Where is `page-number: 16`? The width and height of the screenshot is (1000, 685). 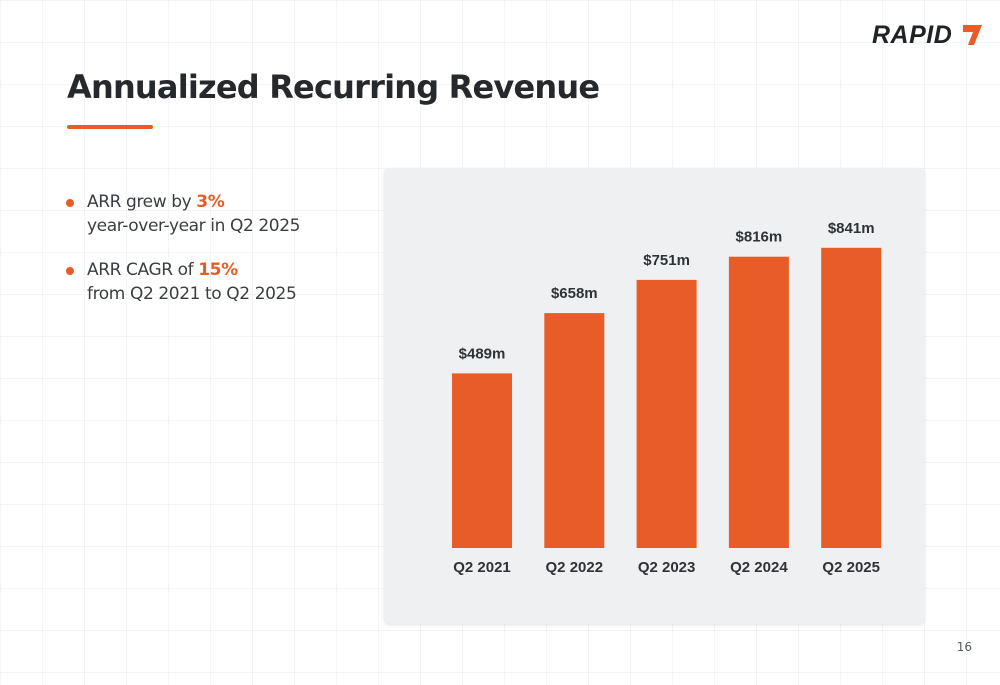 page-number: 16 is located at coordinates (964, 647).